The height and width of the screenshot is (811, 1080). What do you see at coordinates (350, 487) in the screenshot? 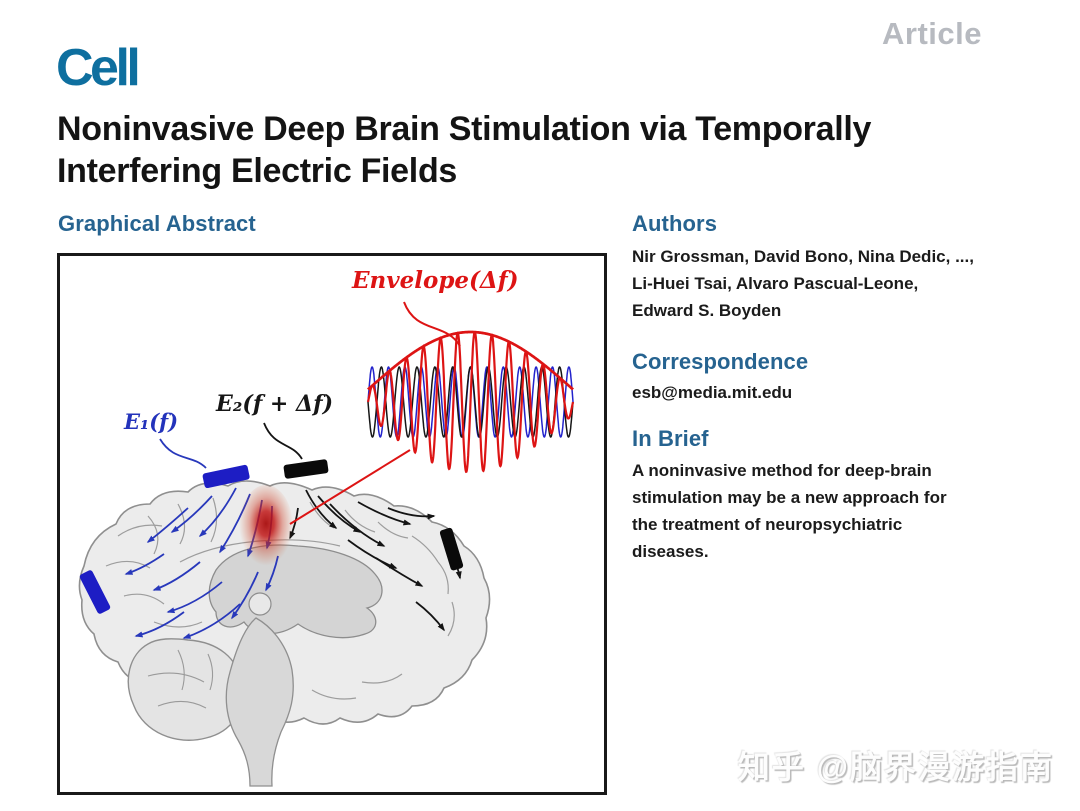
I see `hotspot-to-wave-connector` at bounding box center [350, 487].